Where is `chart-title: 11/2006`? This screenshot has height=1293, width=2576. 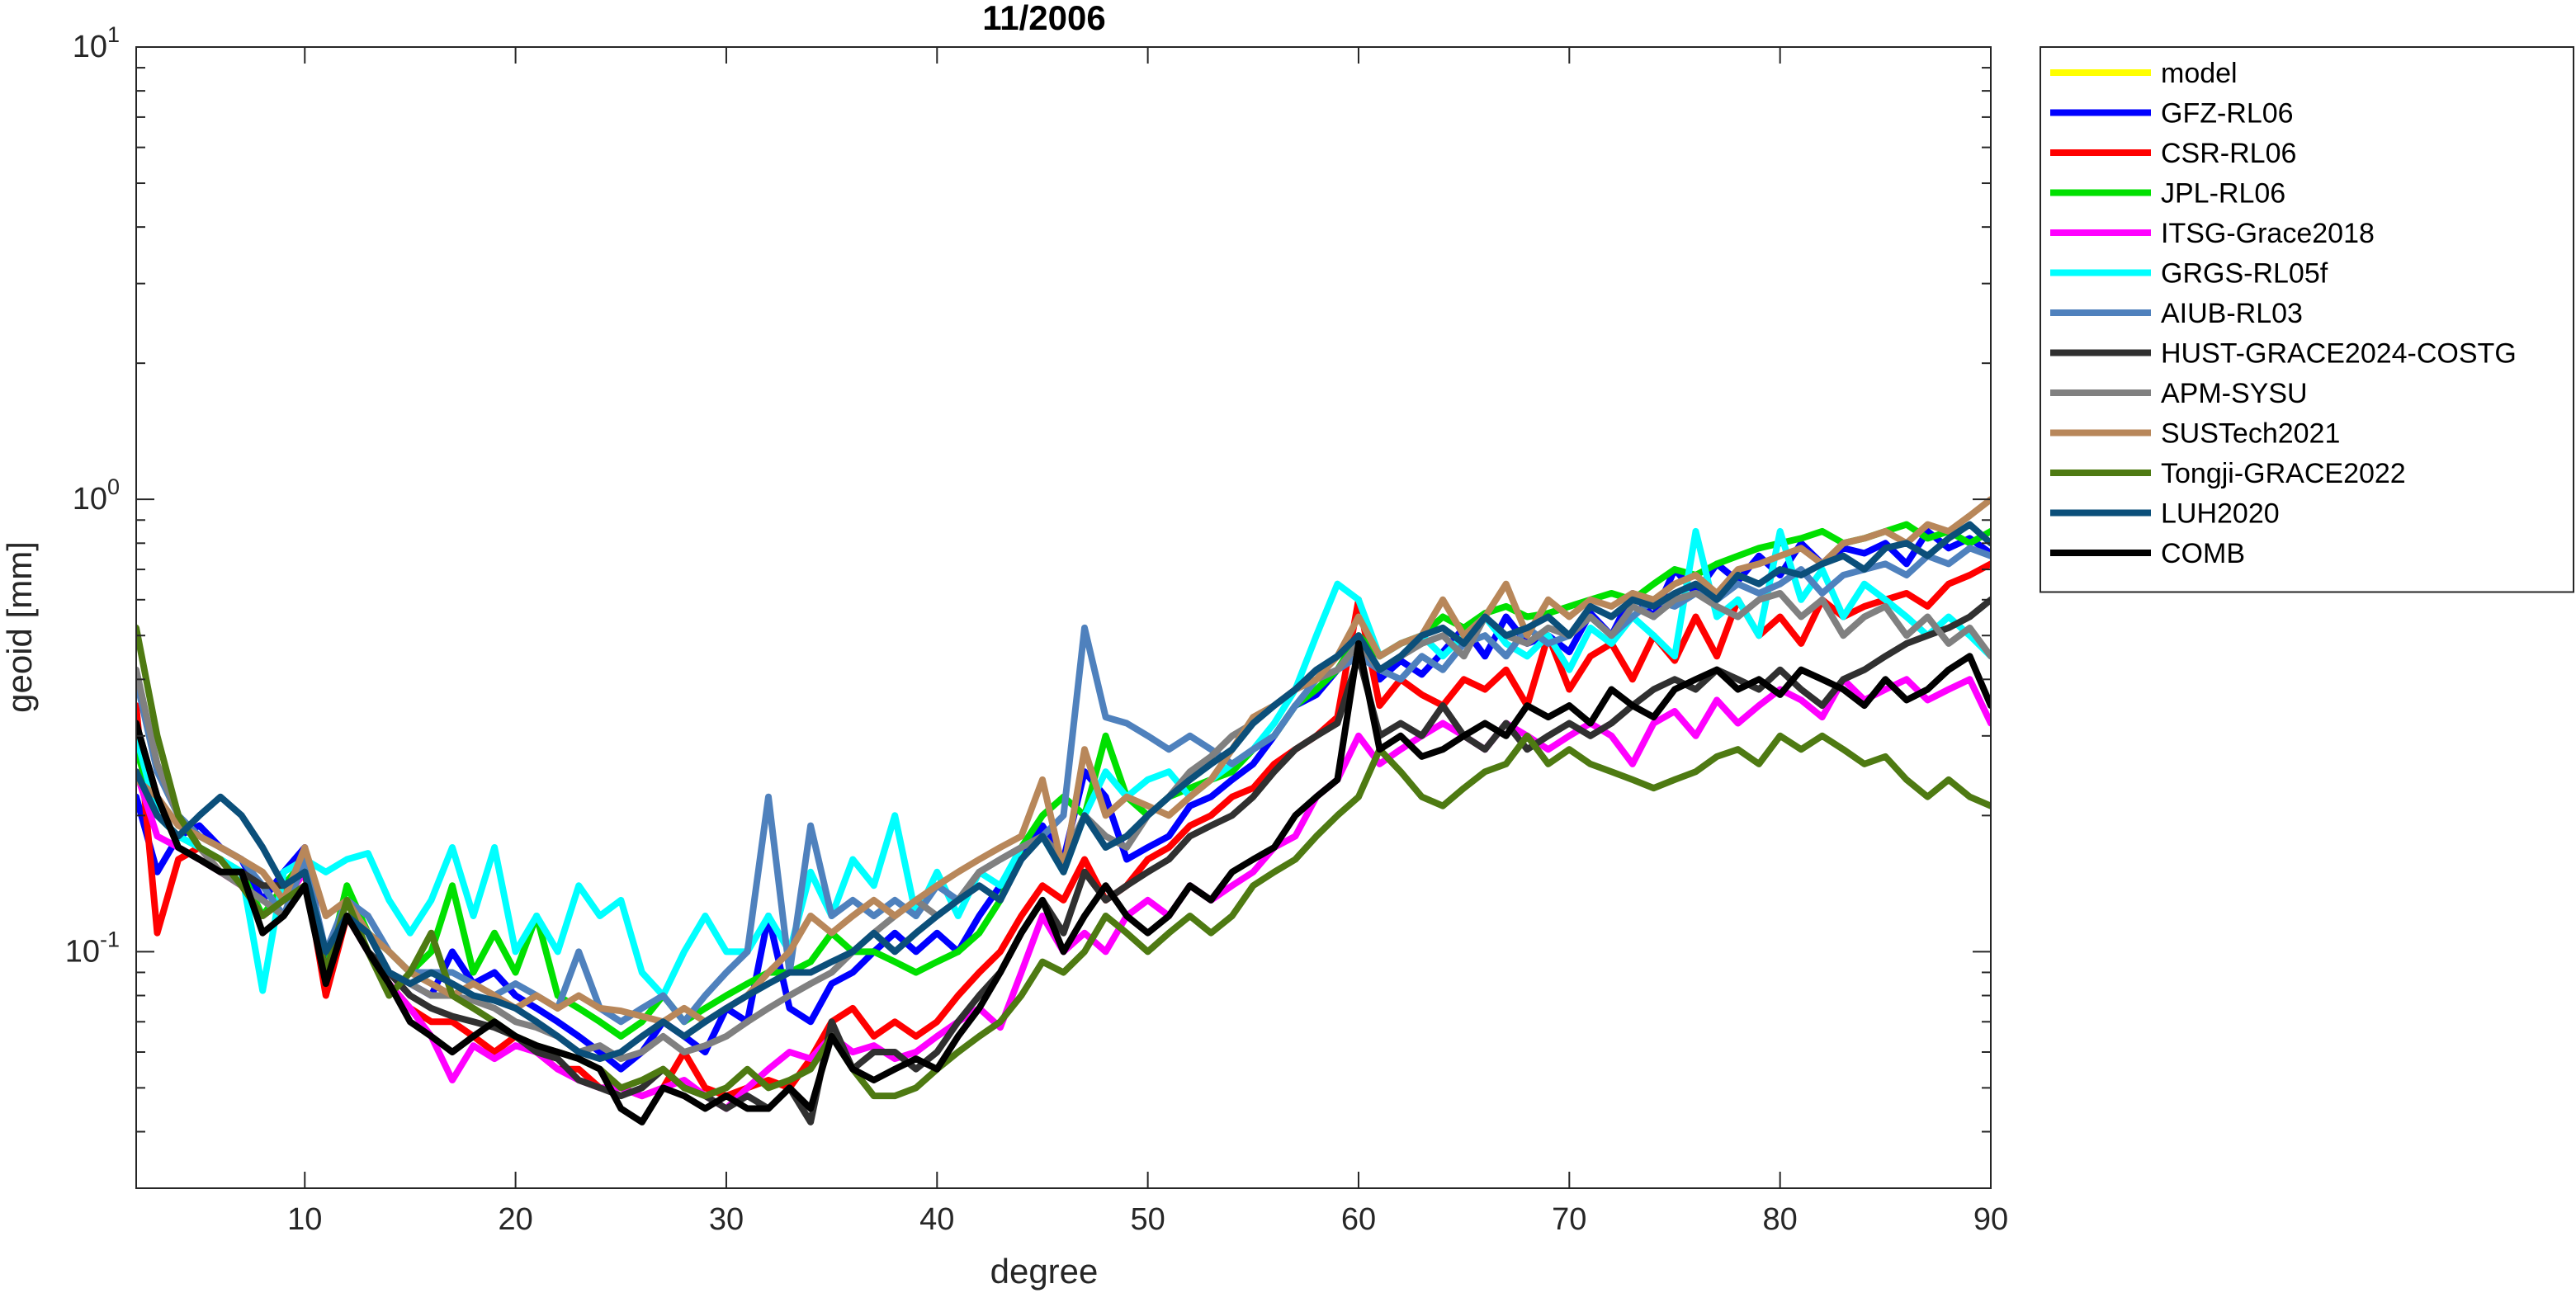 chart-title: 11/2006 is located at coordinates (1044, 18).